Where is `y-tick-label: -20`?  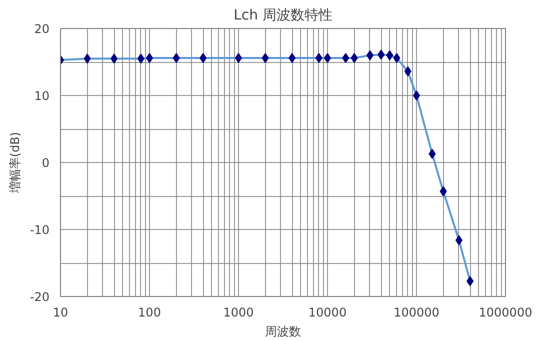
y-tick-label: -20 is located at coordinates (40, 297).